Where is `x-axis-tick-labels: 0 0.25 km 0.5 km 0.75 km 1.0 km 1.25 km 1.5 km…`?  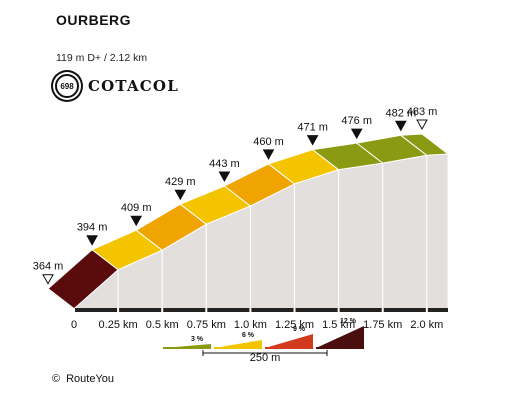
x-axis-tick-labels: 0 0.25 km 0.5 km 0.75 km 1.0 km 1.25 km 1.5 km… is located at coordinates (257, 325).